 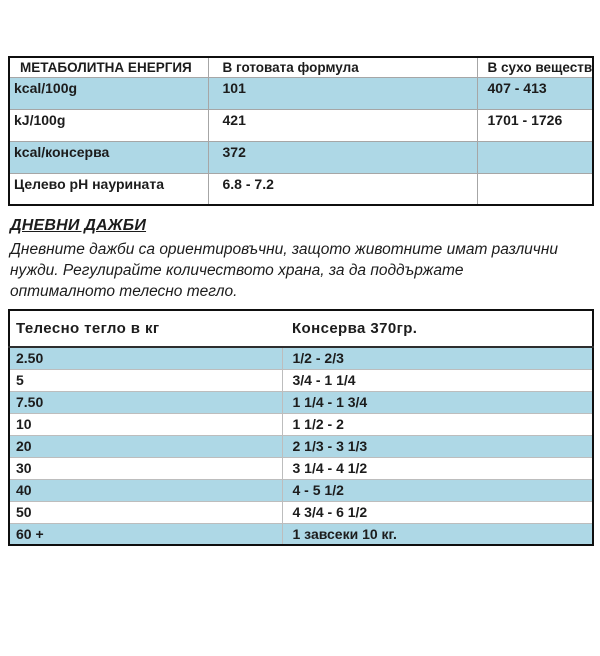 I want to click on table-row: 40 4 - 5 1/2, so click(x=301, y=490).